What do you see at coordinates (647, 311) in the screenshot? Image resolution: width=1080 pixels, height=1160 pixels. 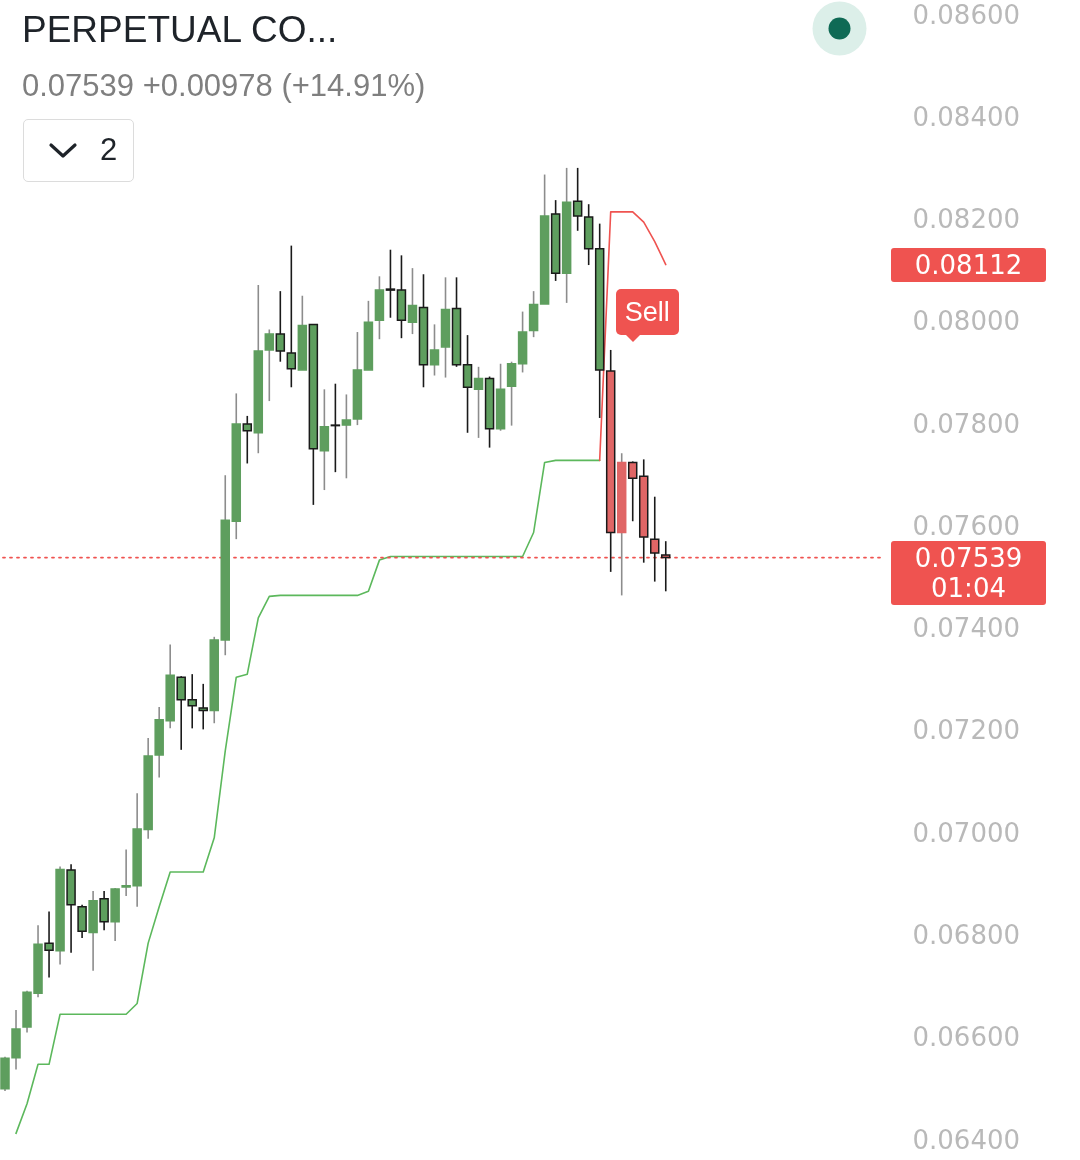 I see `annotation: Sell` at bounding box center [647, 311].